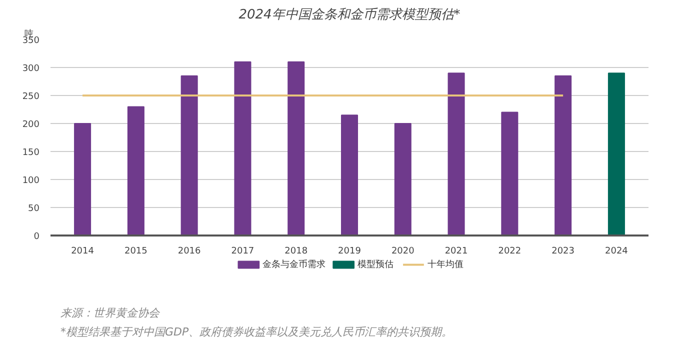 The image size is (688, 340). Describe the element at coordinates (445, 264) in the screenshot. I see `legend-label: 十年均值` at that location.